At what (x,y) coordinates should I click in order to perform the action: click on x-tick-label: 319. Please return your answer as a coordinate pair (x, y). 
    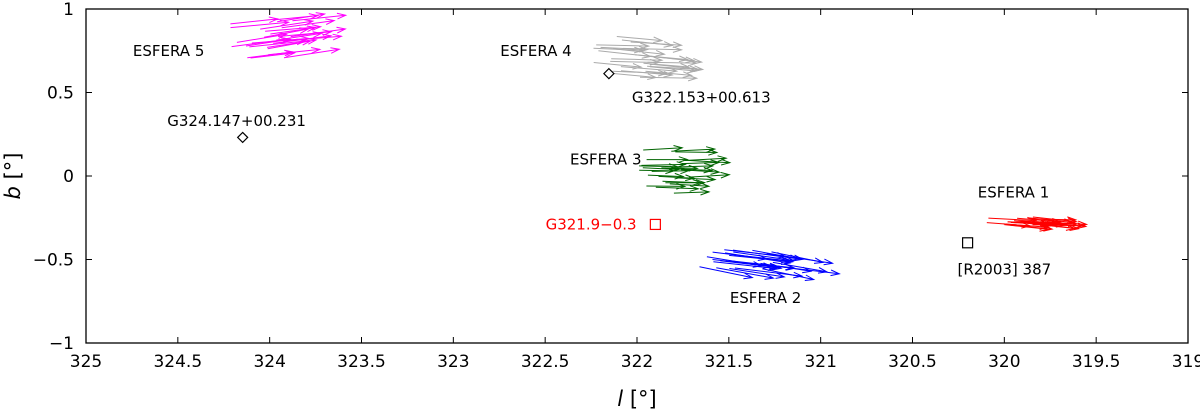
    Looking at the image, I should click on (1186, 362).